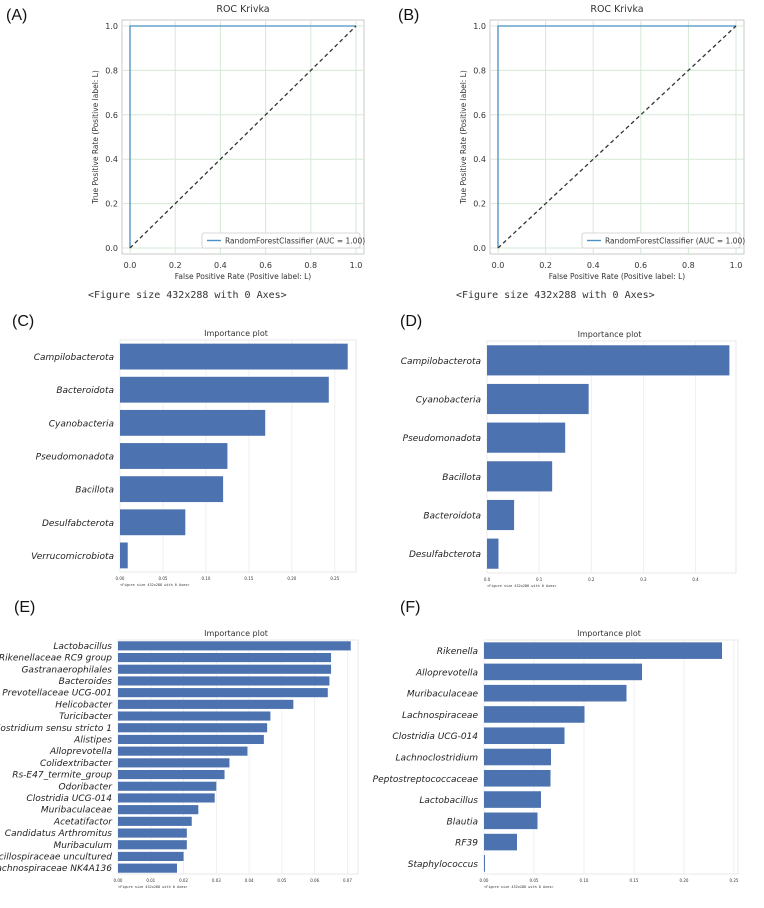 Image resolution: width=764 pixels, height=908 pixels. What do you see at coordinates (59, 834) in the screenshot?
I see `bar-label: Candidatus Arthromitus` at bounding box center [59, 834].